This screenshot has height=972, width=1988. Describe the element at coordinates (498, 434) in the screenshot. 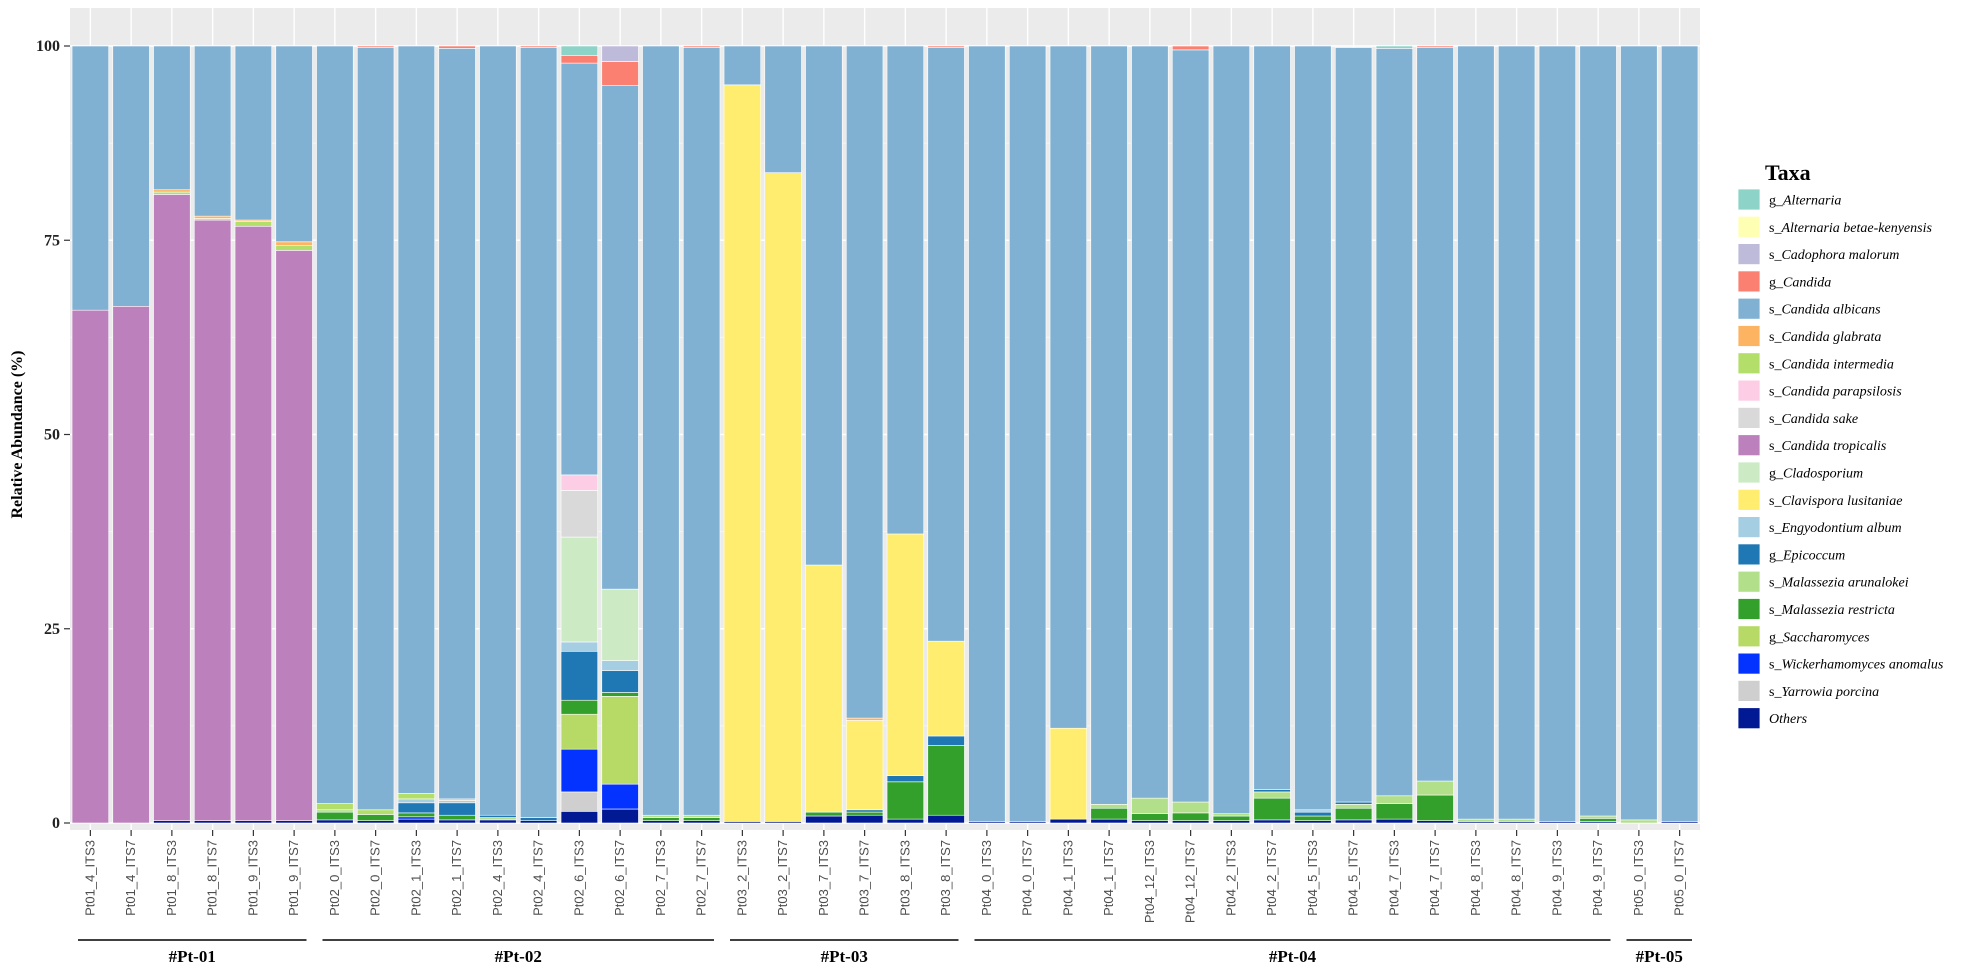

I see `bar-Pt02_4_ITS3` at that location.